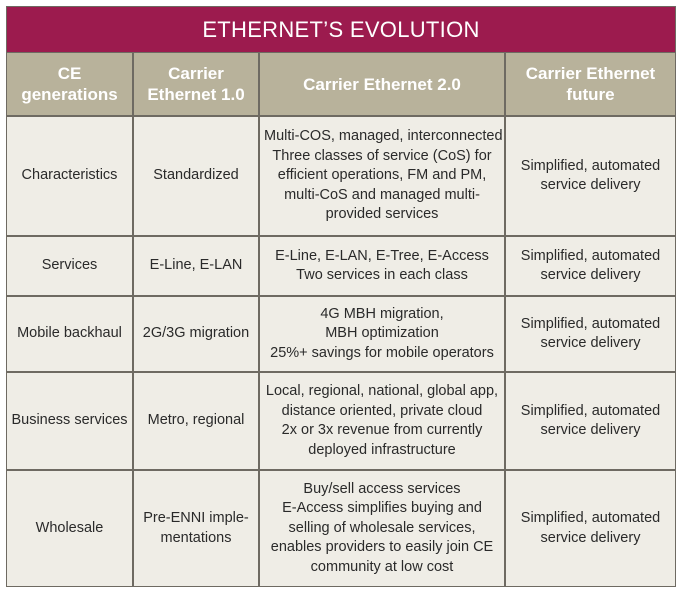  Describe the element at coordinates (590, 85) in the screenshot. I see `header-carrier-ethernet-future: Carrier Ethernet future` at that location.